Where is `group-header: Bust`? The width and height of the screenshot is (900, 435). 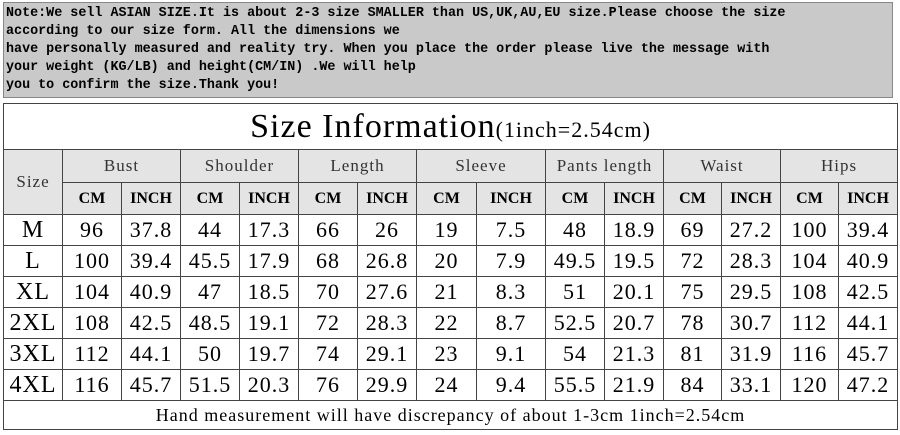 group-header: Bust is located at coordinates (121, 166).